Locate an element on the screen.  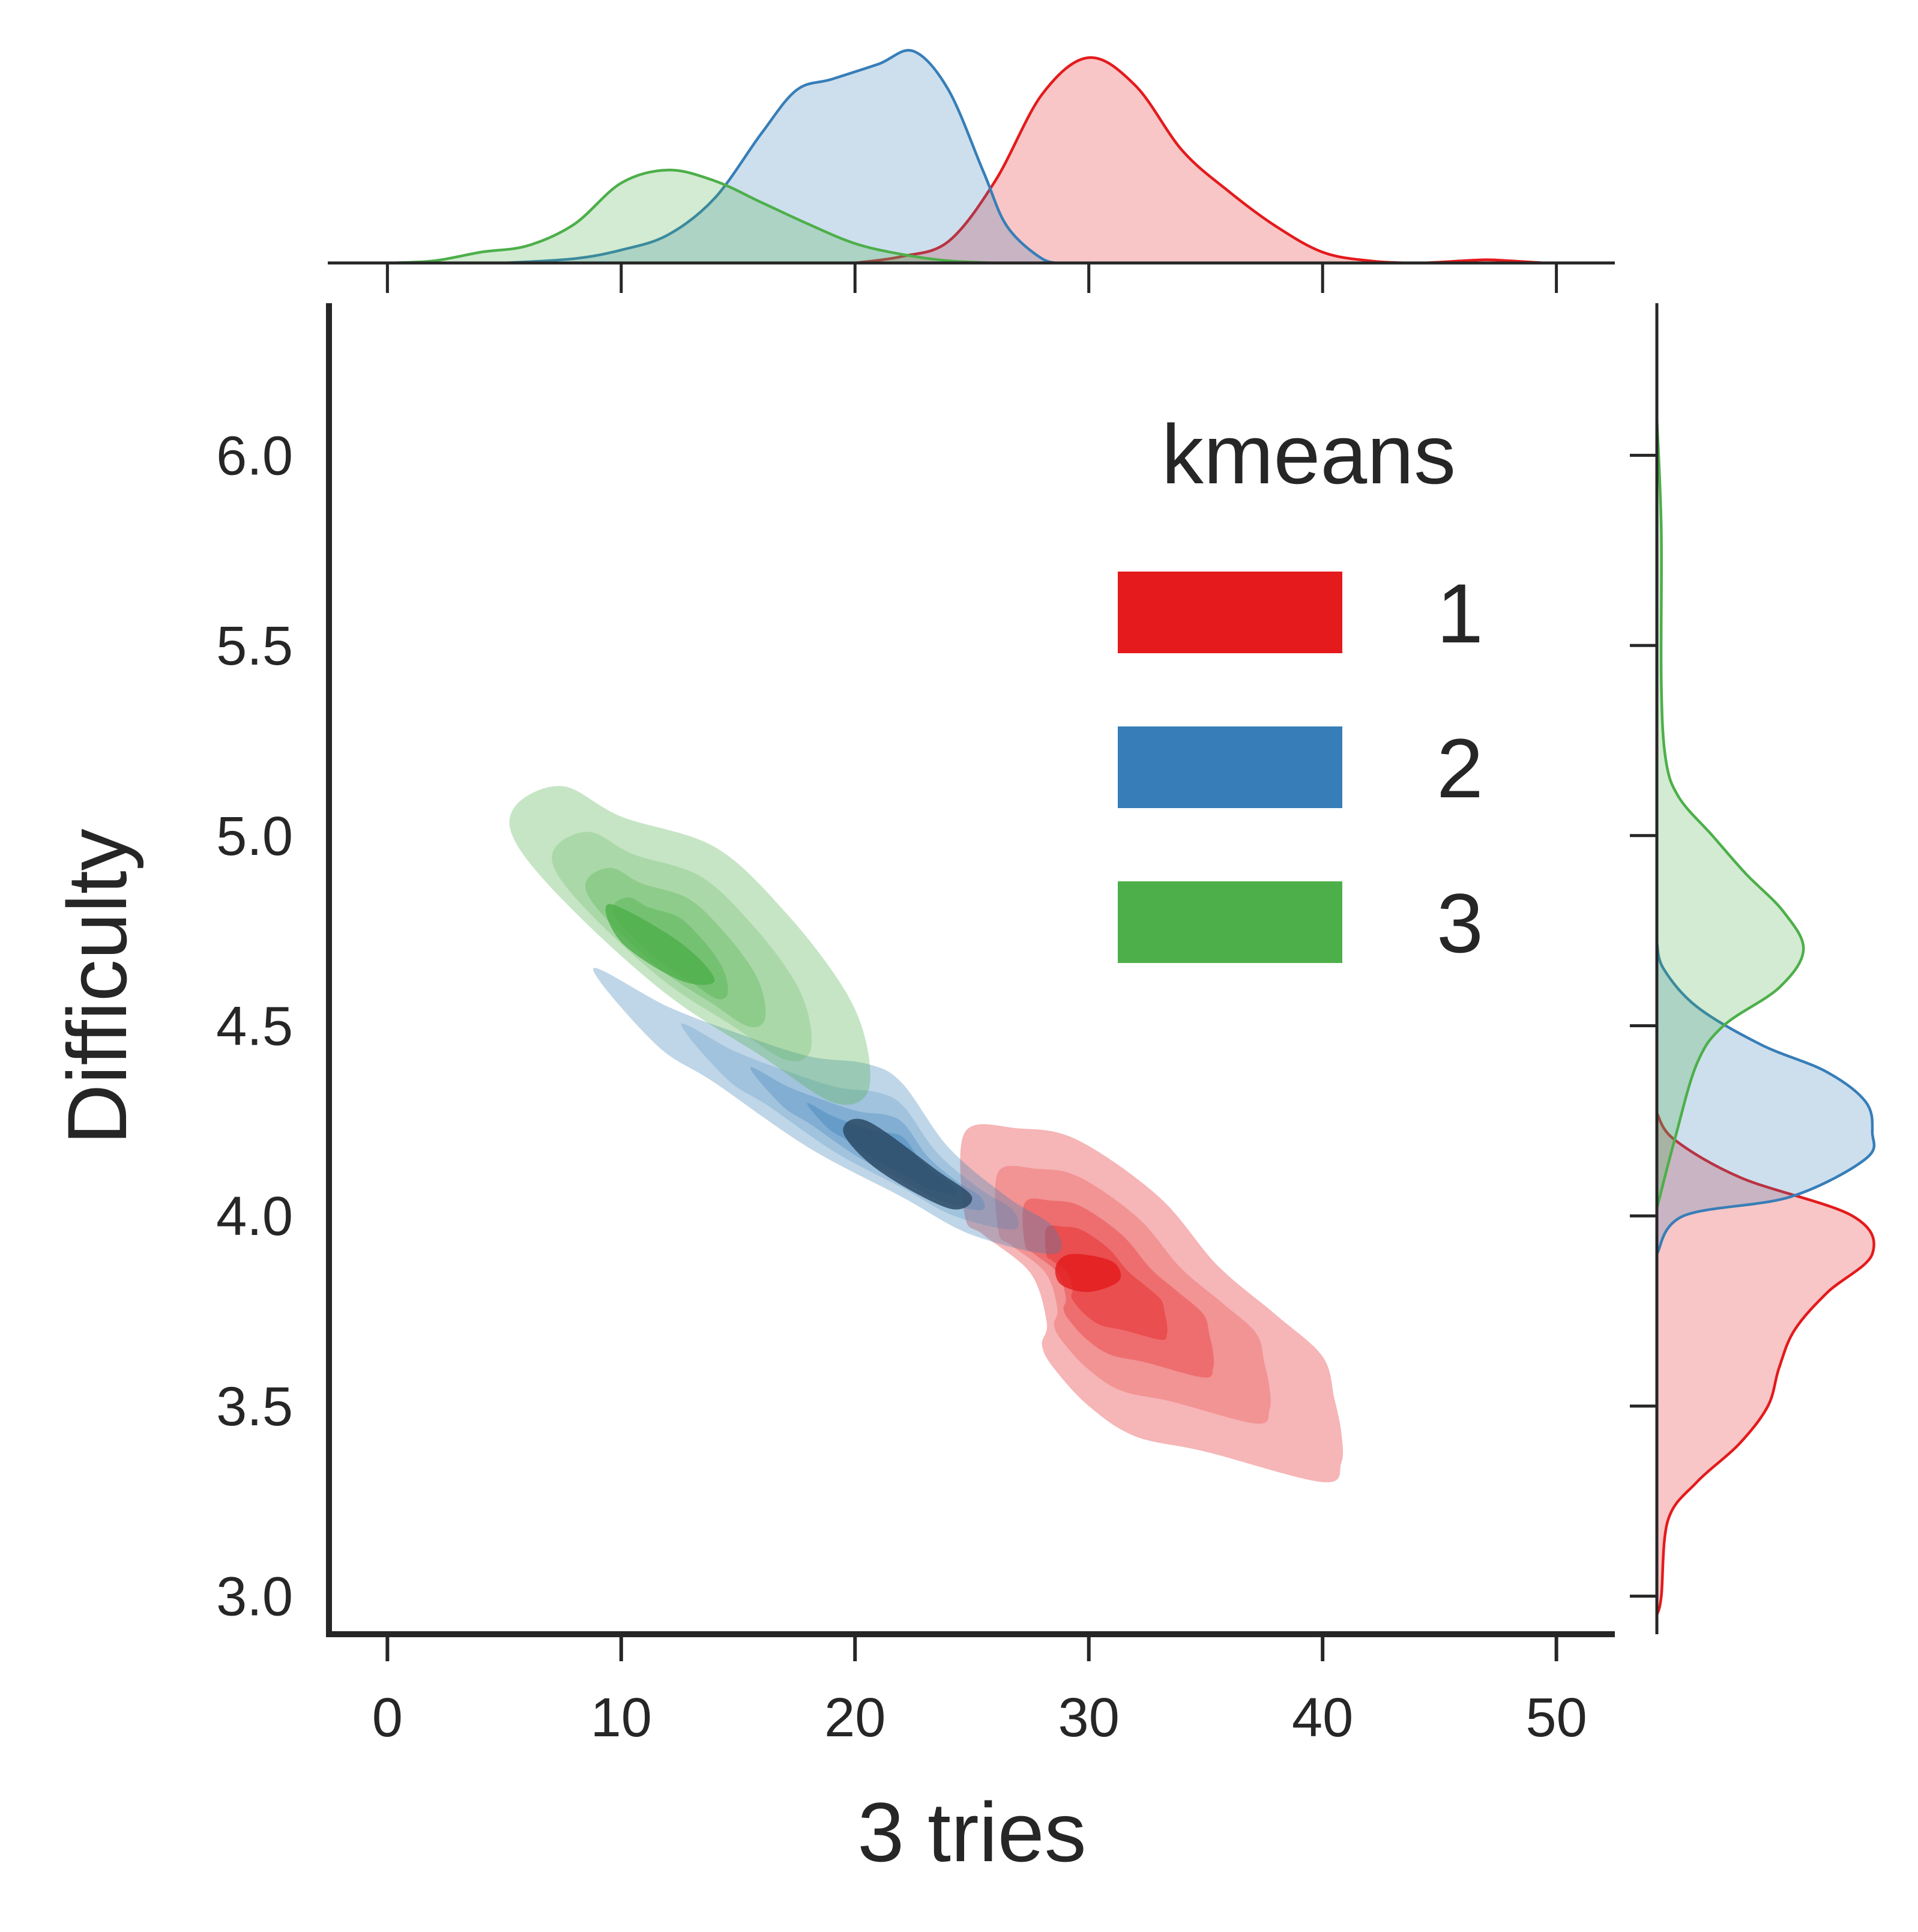
y-tick-label: 6.0 is located at coordinates (254, 455).